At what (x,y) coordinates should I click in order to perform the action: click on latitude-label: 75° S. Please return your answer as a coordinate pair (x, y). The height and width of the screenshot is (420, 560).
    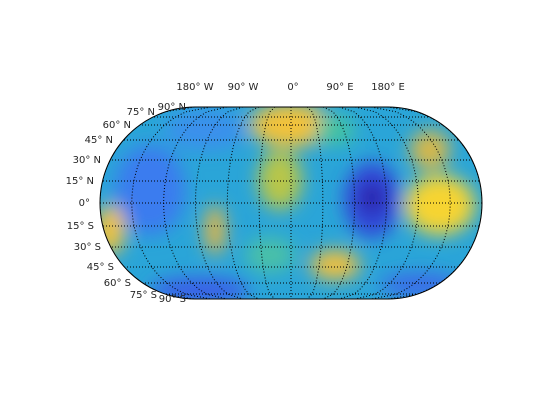
    Looking at the image, I should click on (143, 295).